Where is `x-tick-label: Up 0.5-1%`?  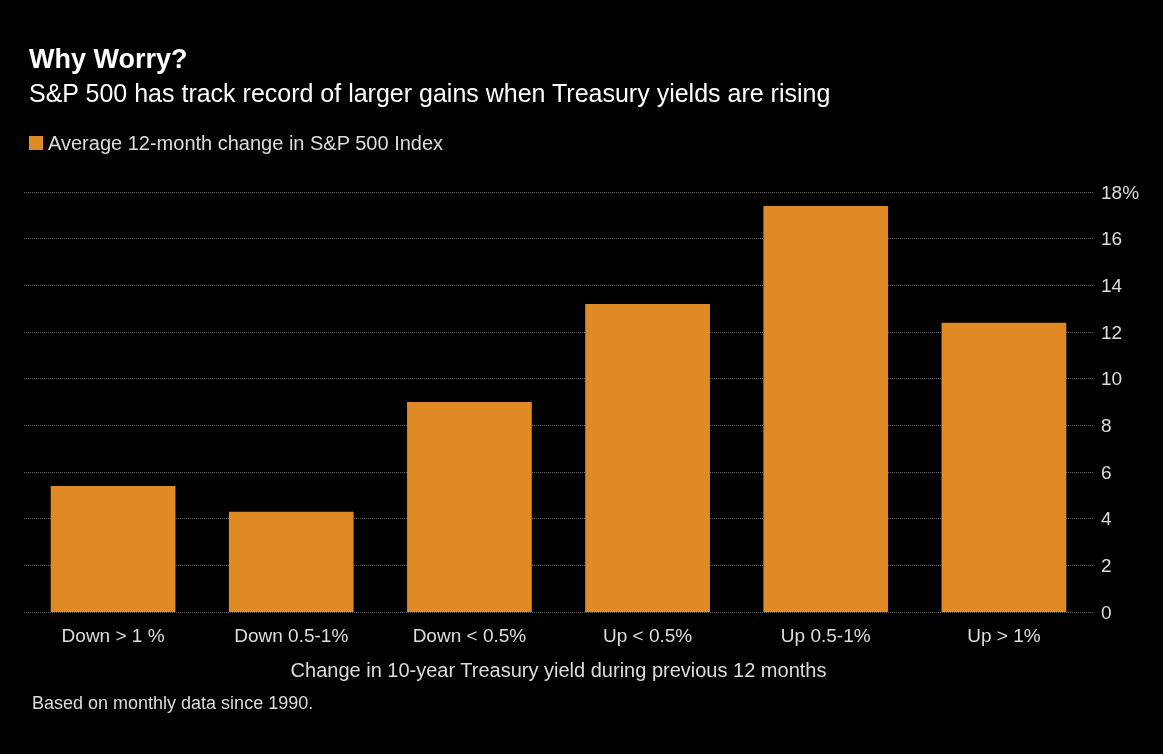 x-tick-label: Up 0.5-1% is located at coordinates (825, 635).